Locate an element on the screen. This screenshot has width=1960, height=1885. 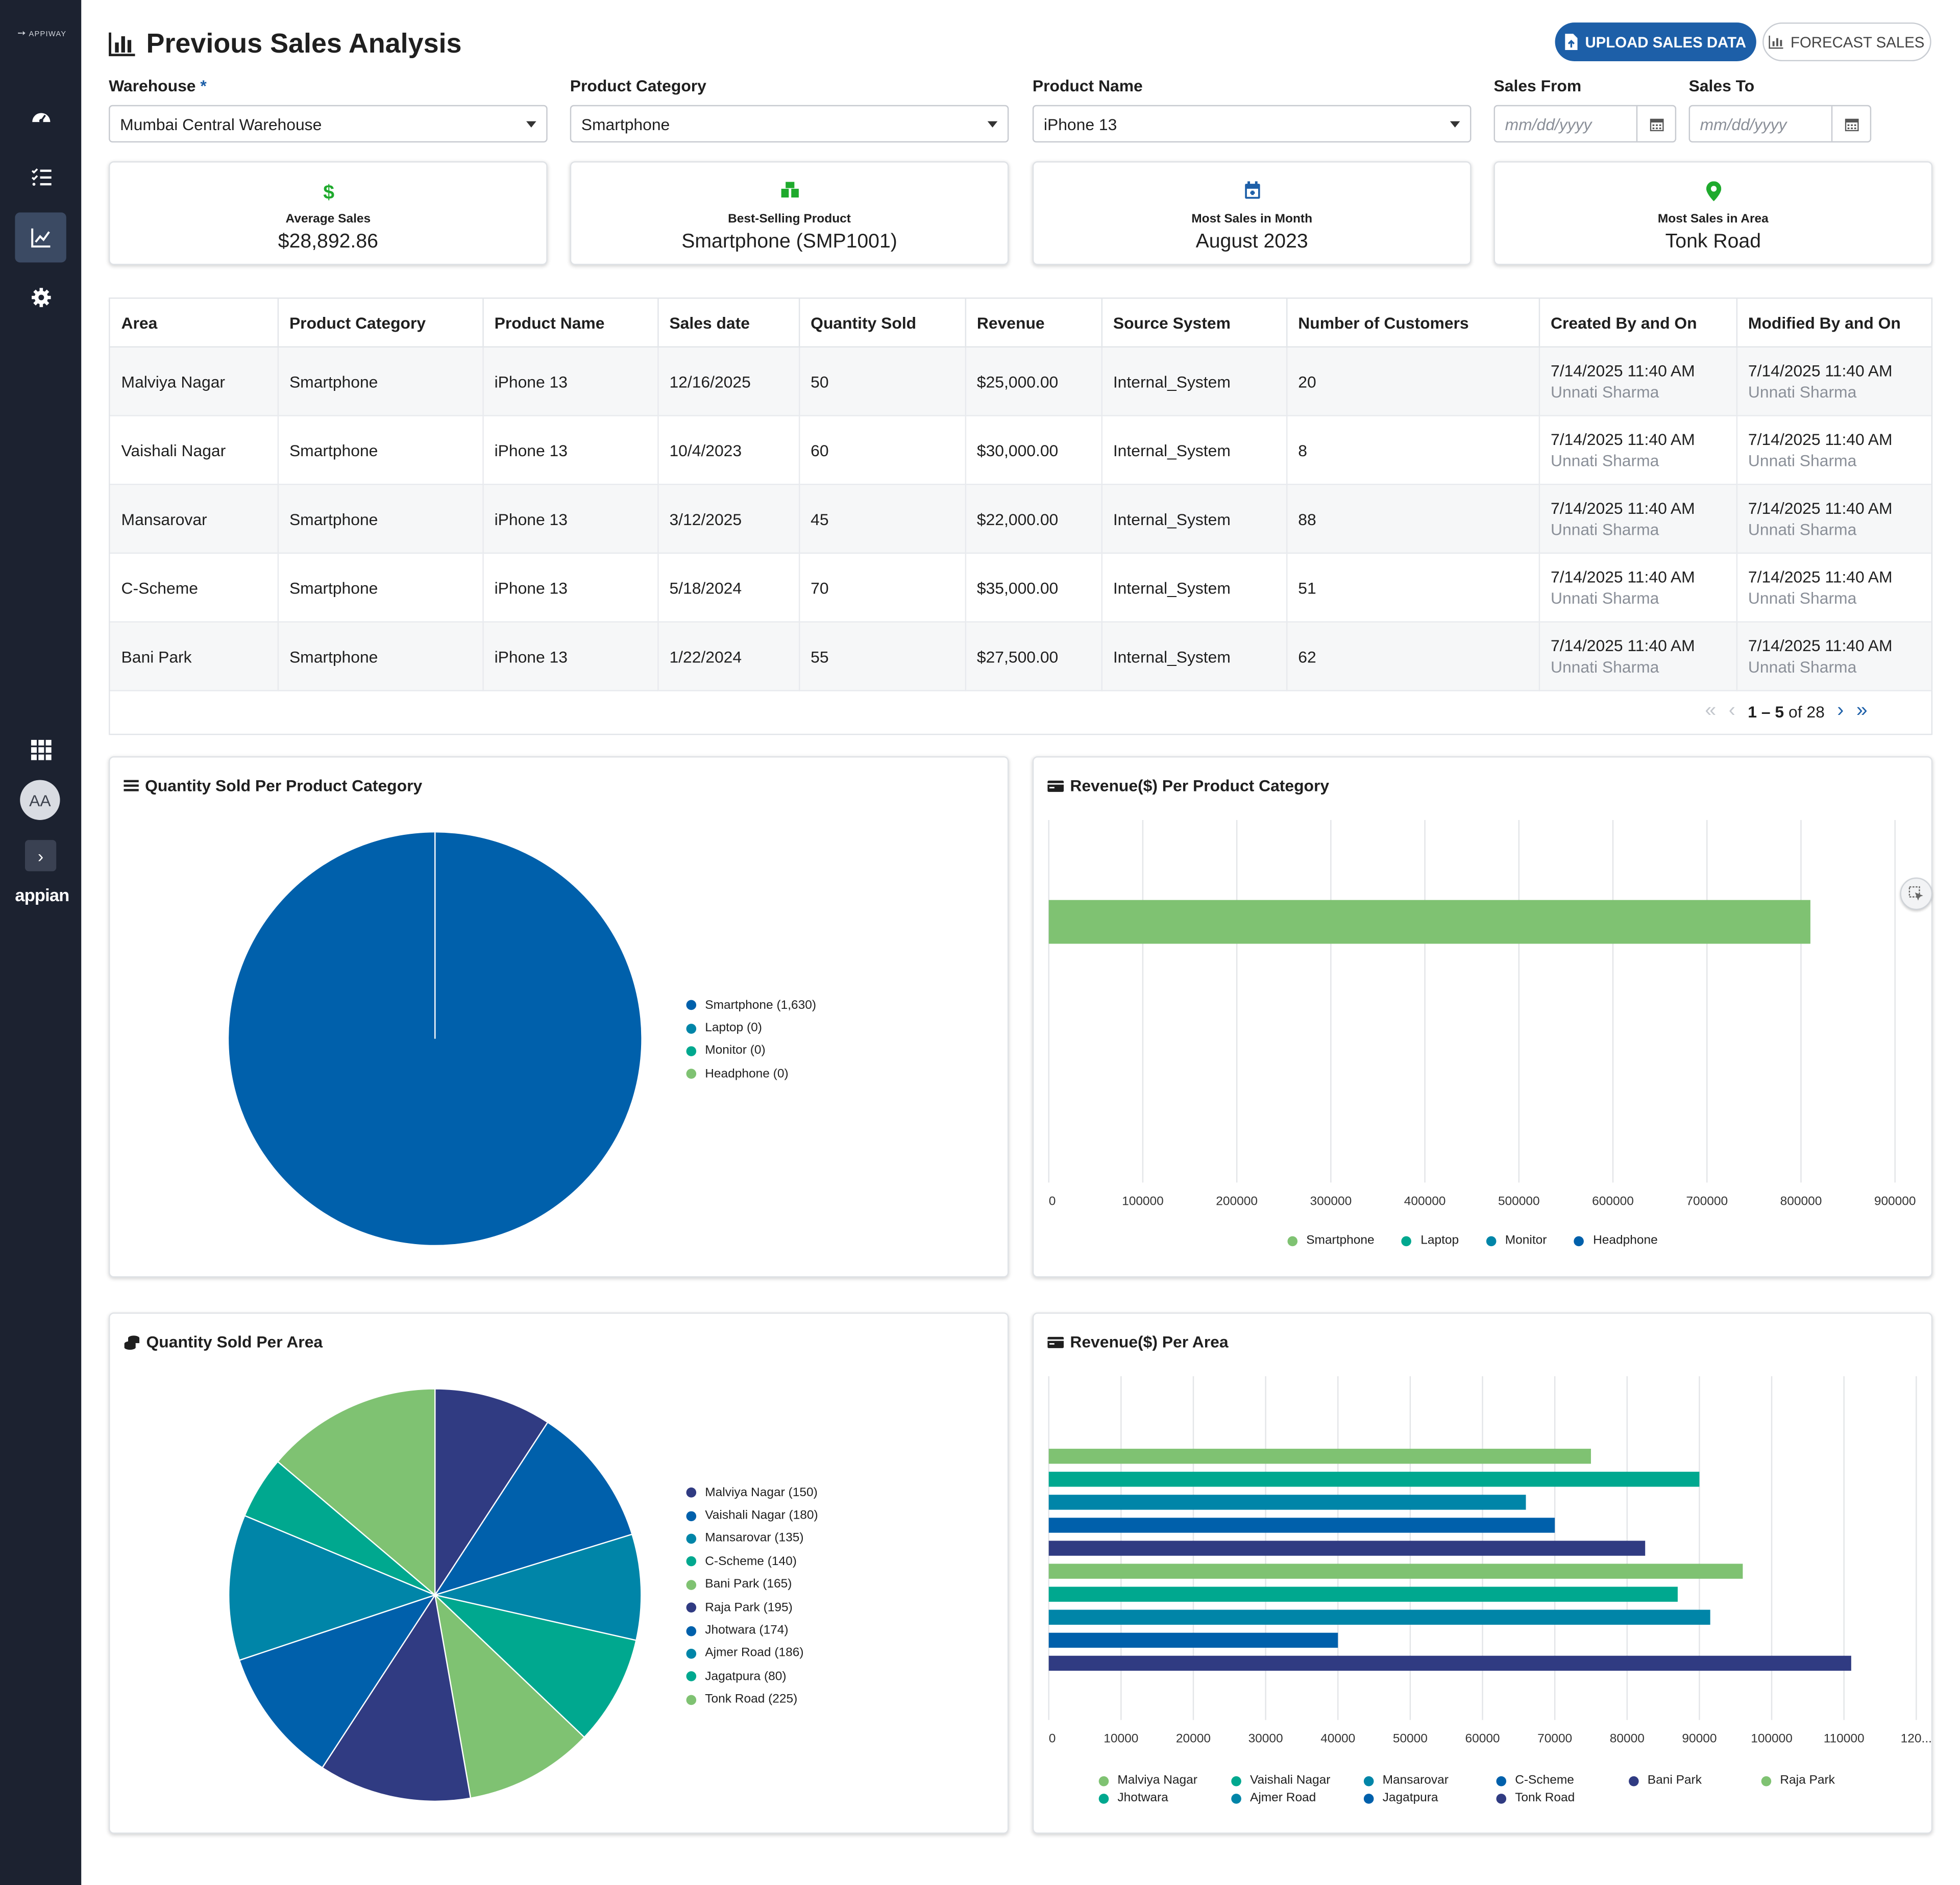
column-header-area: Area is located at coordinates (194, 323).